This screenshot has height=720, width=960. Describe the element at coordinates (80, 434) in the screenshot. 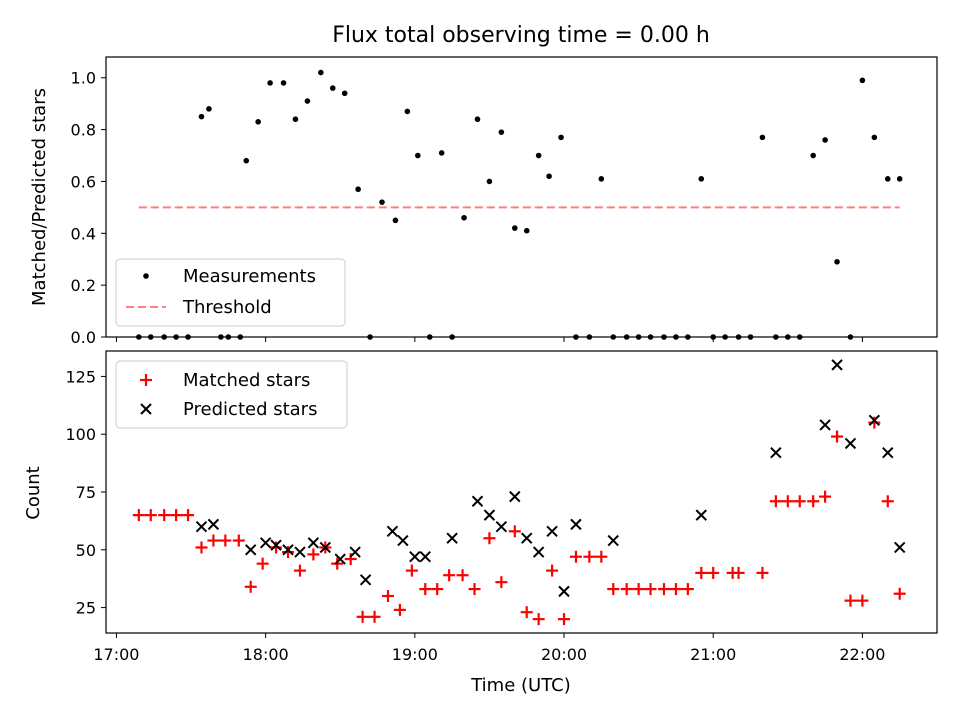

I see `bottom-y-tick-label: 100` at that location.